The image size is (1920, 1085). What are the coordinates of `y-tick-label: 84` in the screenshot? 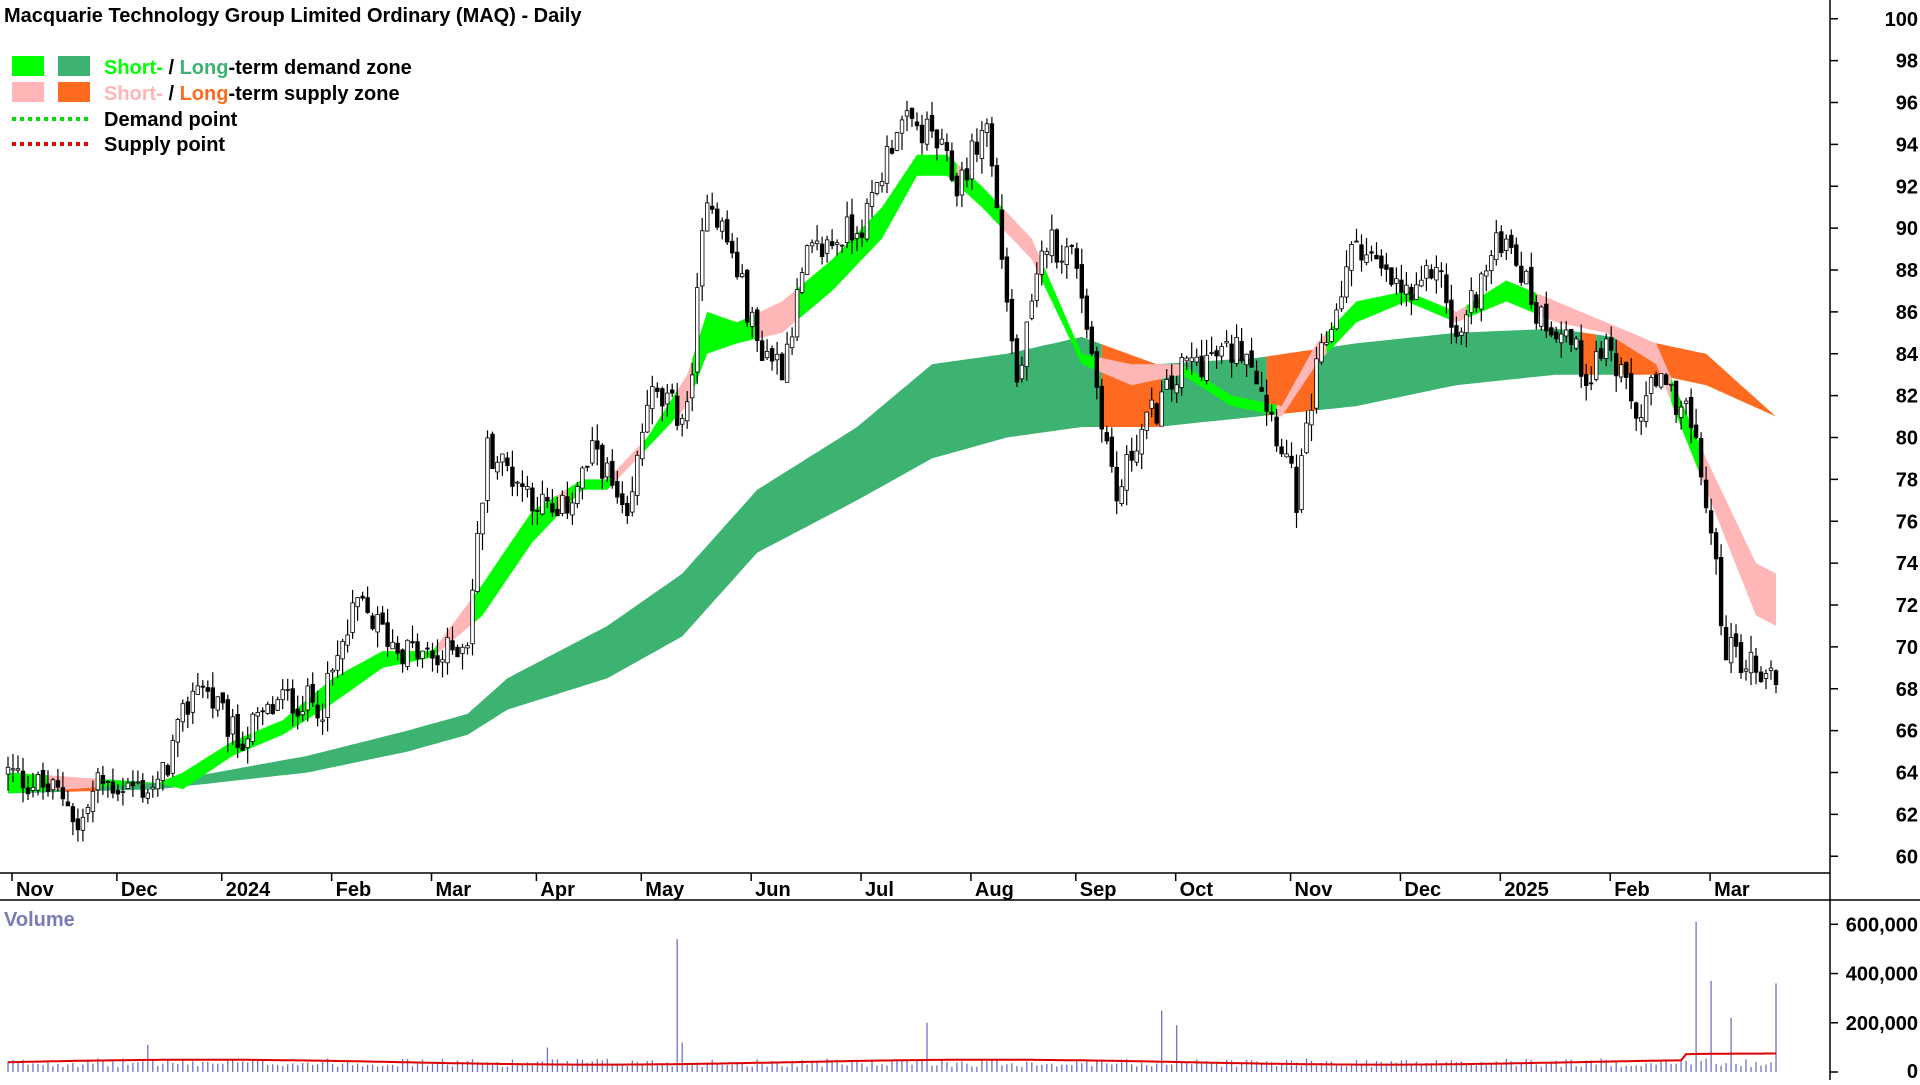 It's located at (1907, 355).